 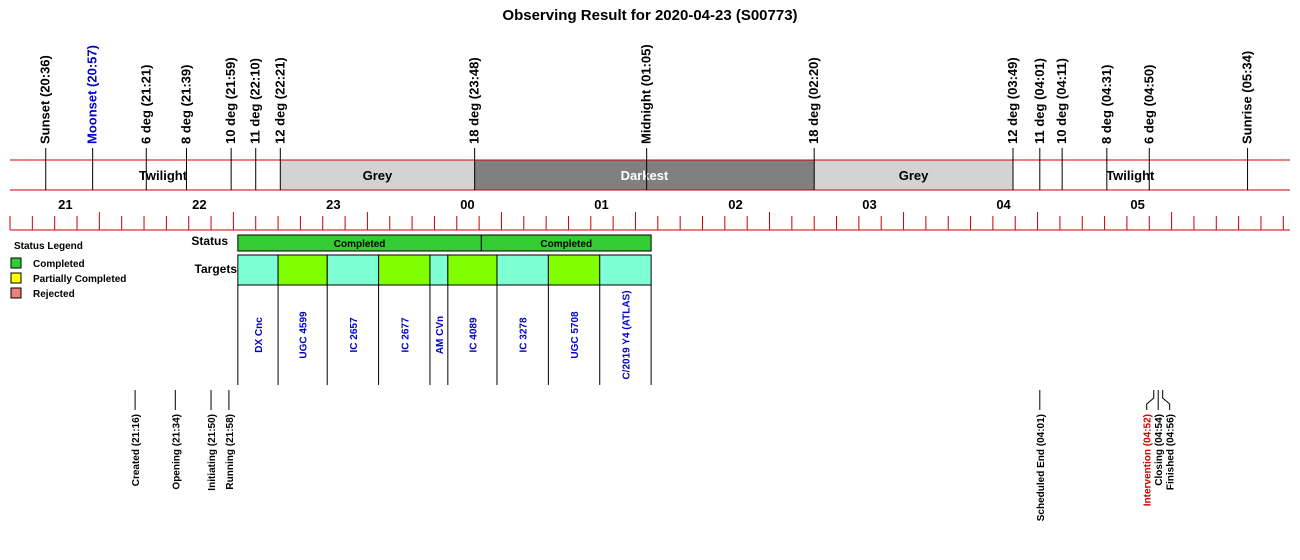 I want to click on target-label-1: UGC 4599, so click(x=304, y=335).